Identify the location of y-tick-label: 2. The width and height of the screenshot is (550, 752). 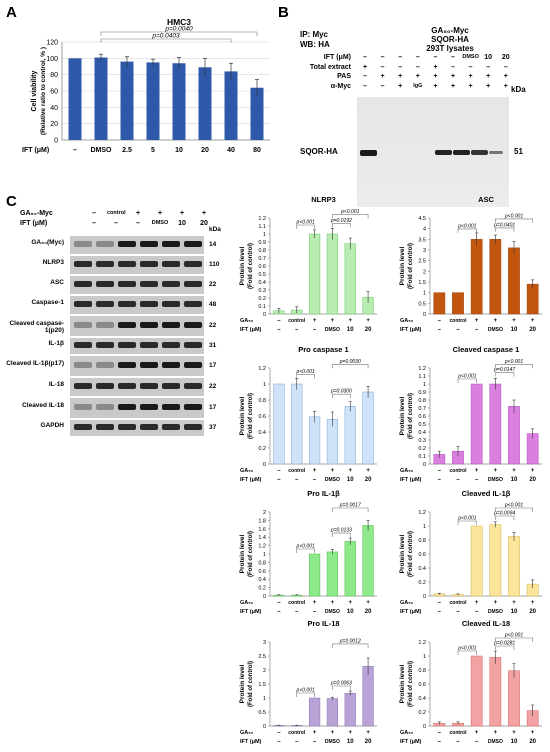
(264, 671).